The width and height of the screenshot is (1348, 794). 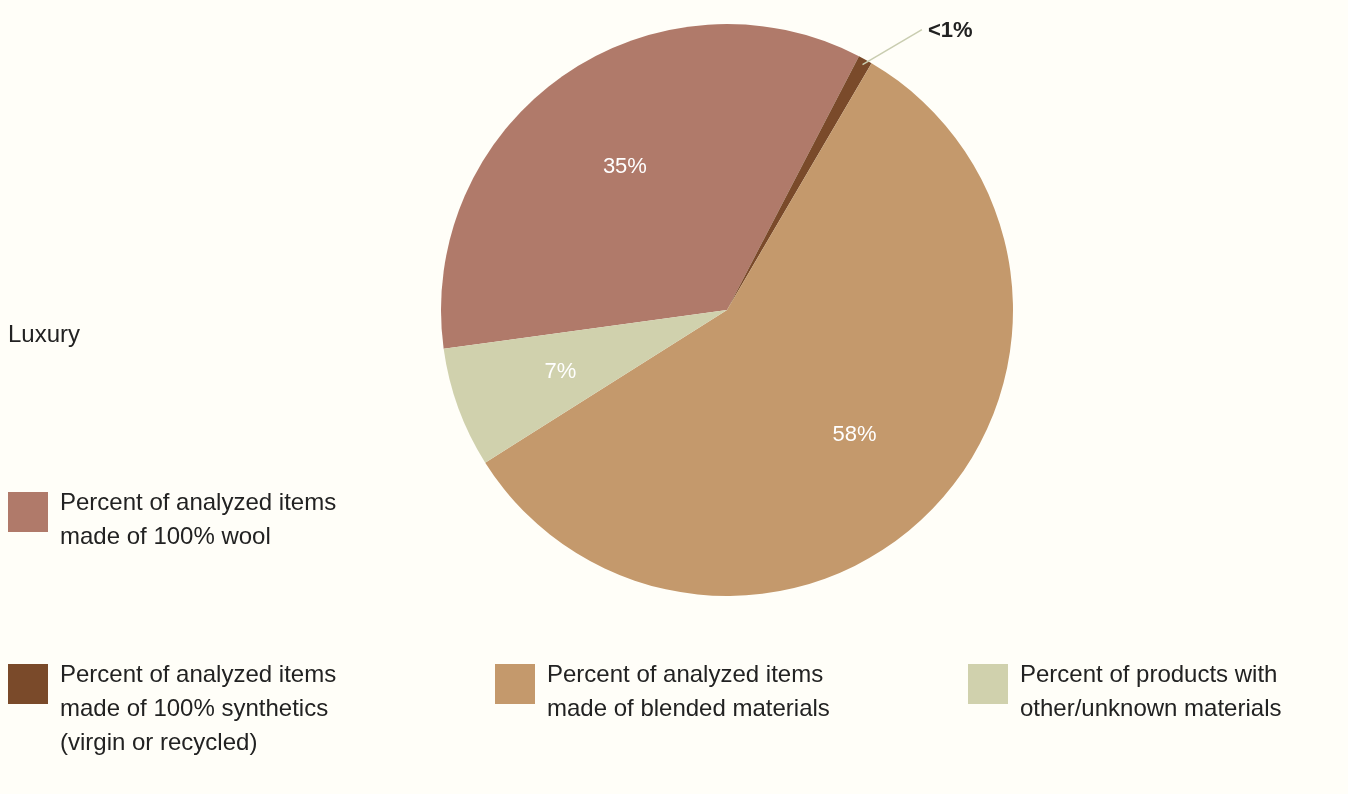 I want to click on data-label: 7%, so click(x=560, y=371).